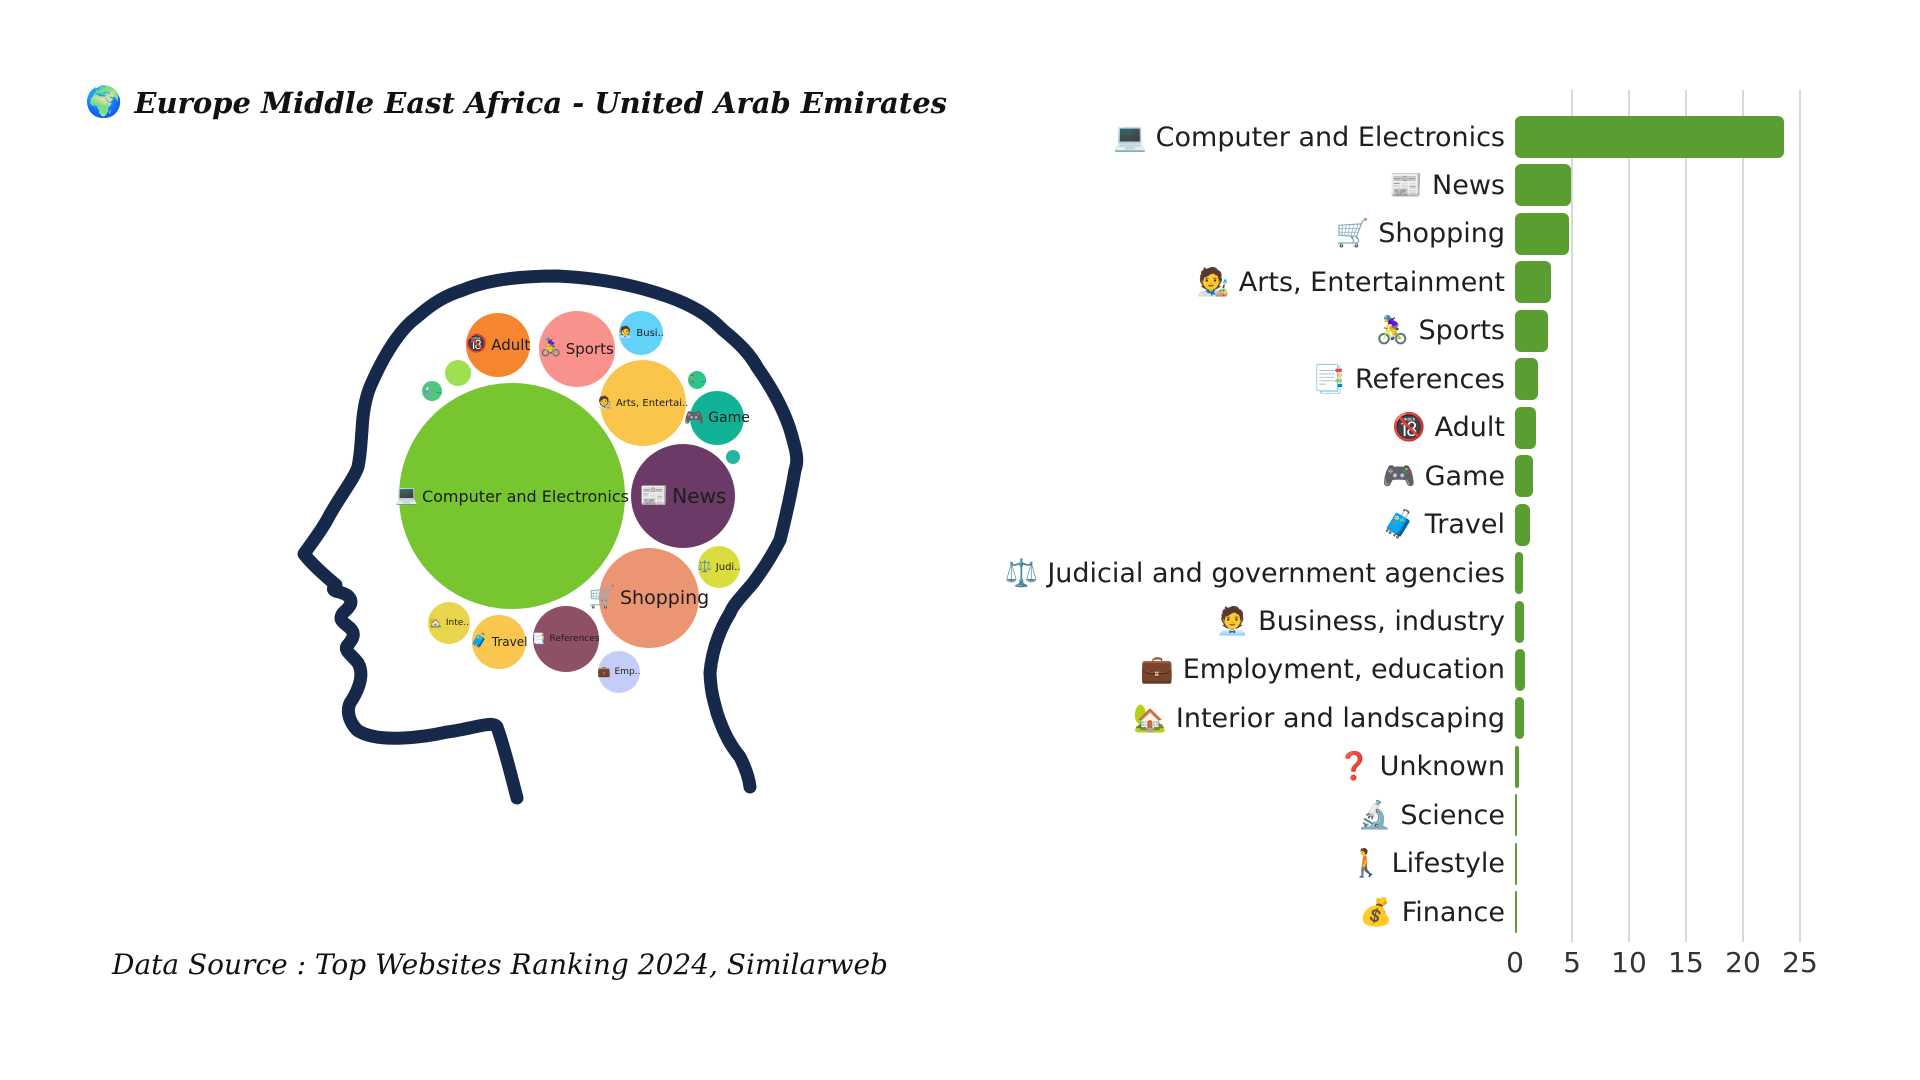  What do you see at coordinates (602, 598) in the screenshot?
I see `shopping-bubble-icon: 🛒` at bounding box center [602, 598].